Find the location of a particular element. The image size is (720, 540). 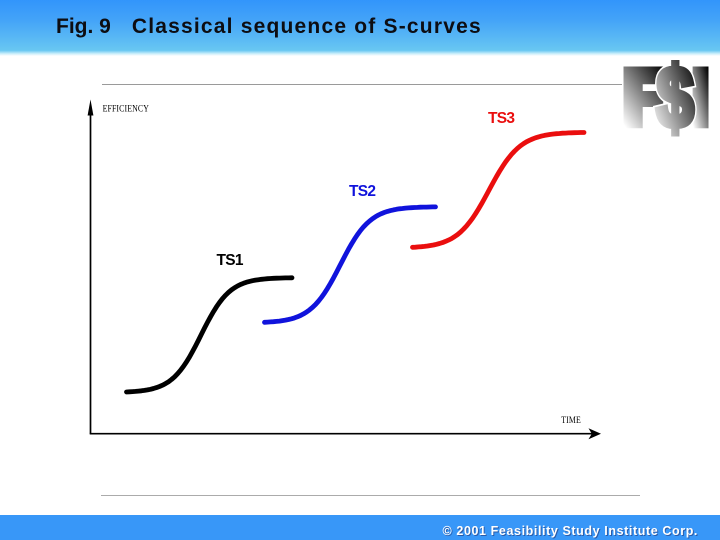

svg-text: TIME is located at coordinates (571, 419).